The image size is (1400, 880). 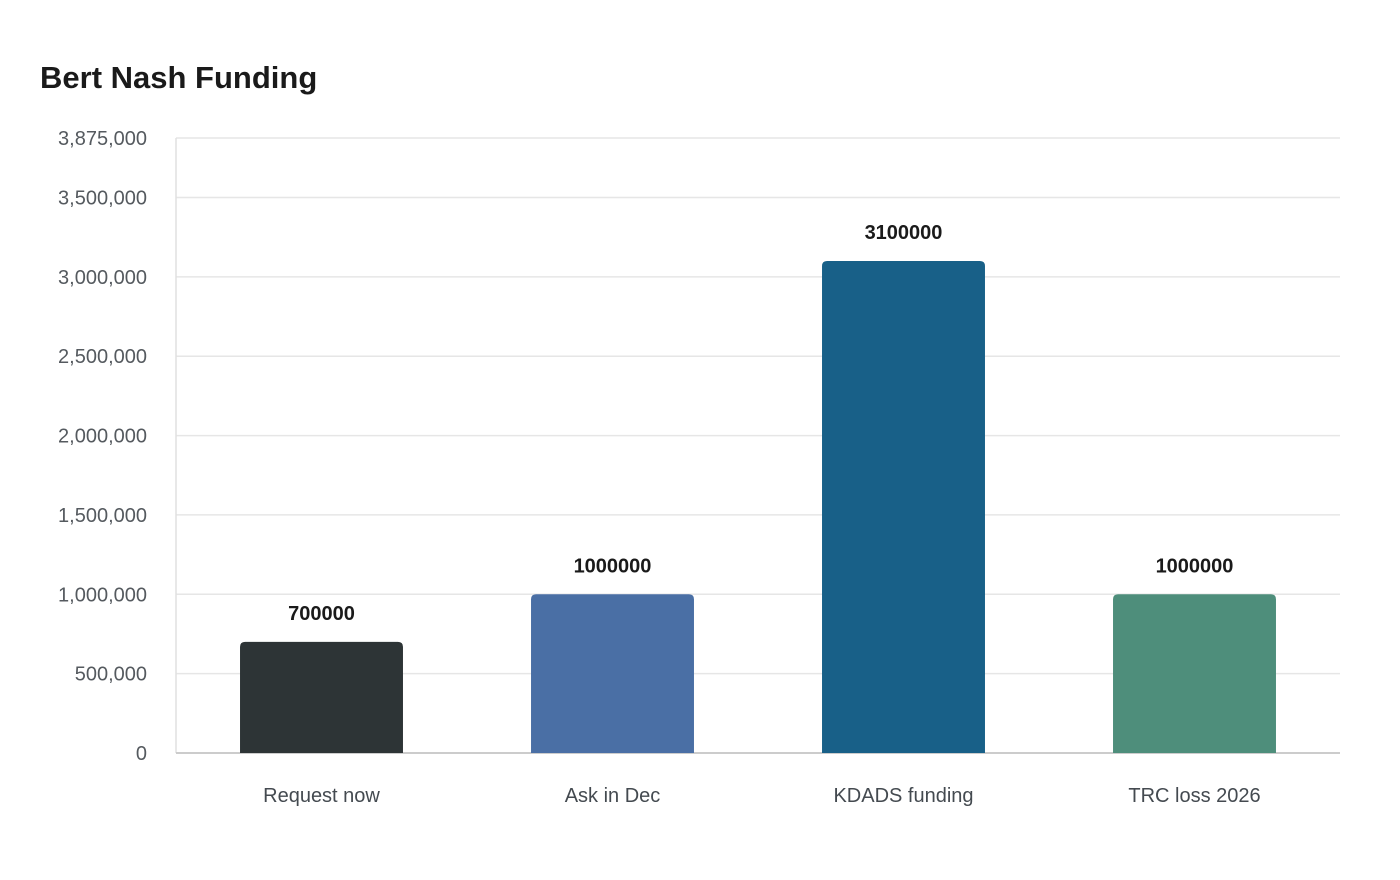 What do you see at coordinates (102, 139) in the screenshot?
I see `y-tick-label: 3,875,000` at bounding box center [102, 139].